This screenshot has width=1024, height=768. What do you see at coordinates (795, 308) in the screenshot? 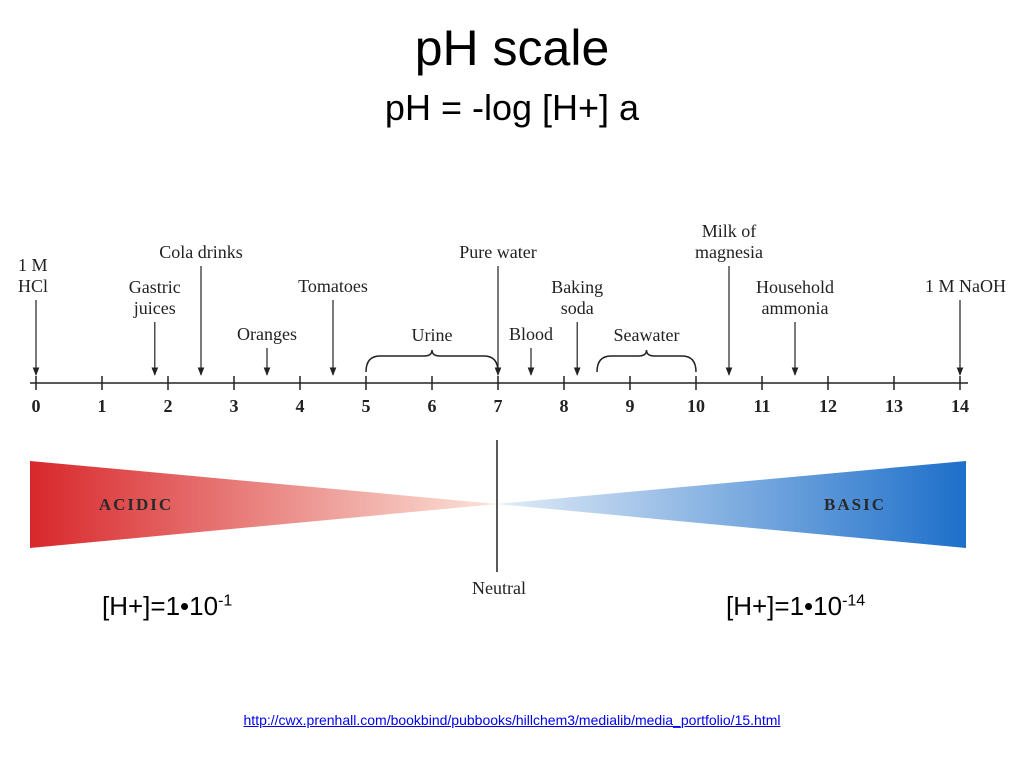
I see `substance-label-household-ammonia-1: ammonia` at bounding box center [795, 308].